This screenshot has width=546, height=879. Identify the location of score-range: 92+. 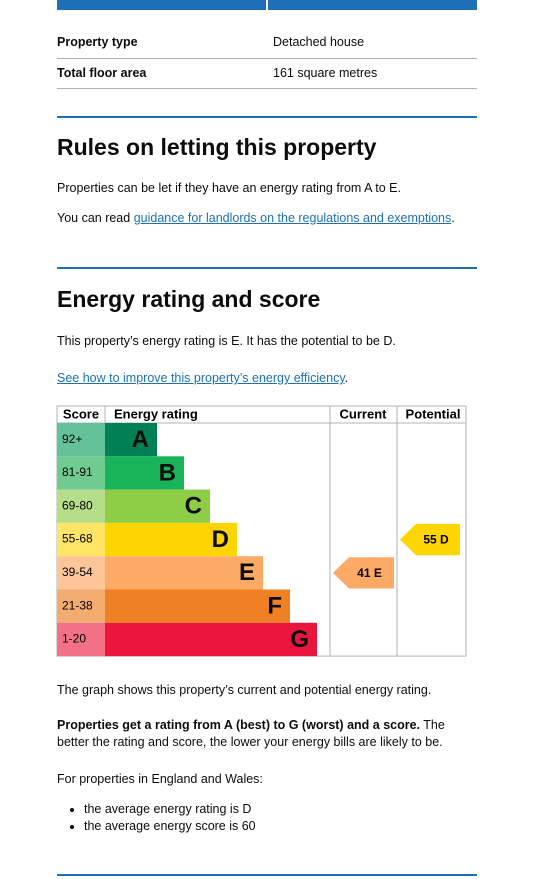
(72, 439).